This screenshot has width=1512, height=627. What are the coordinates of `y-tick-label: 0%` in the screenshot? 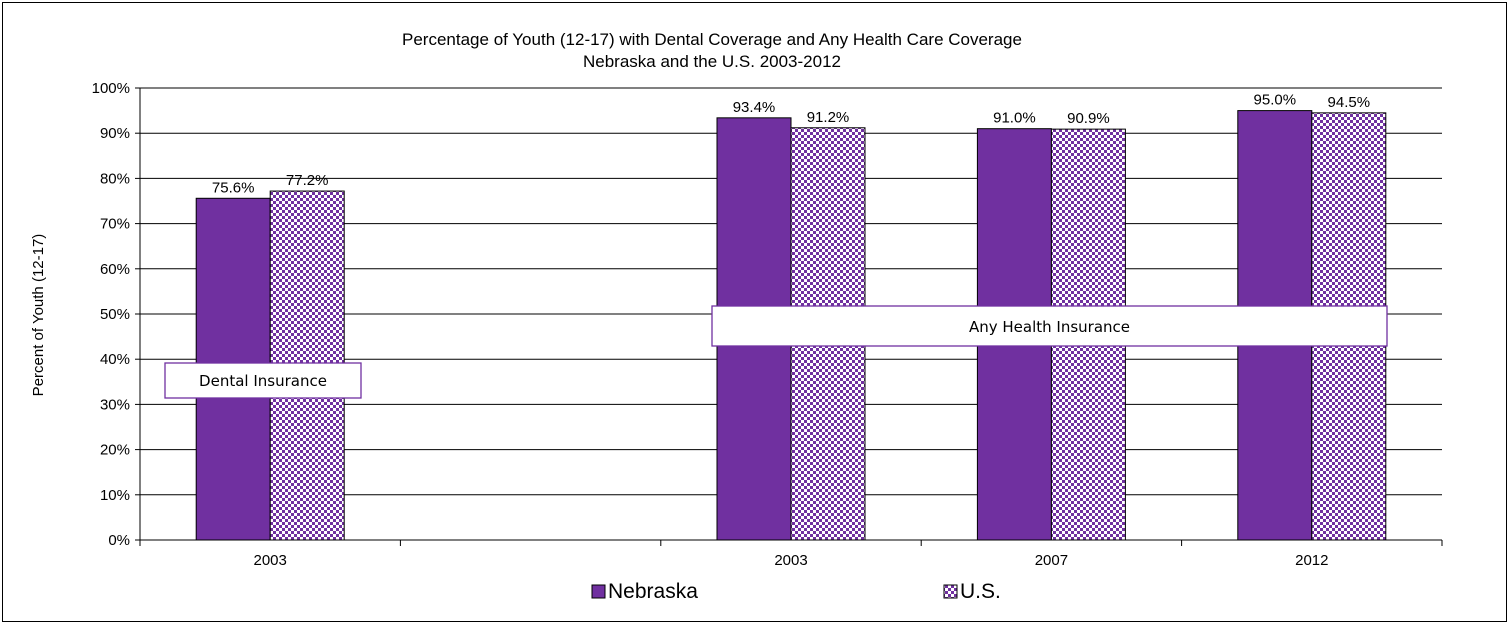 It's located at (119, 540).